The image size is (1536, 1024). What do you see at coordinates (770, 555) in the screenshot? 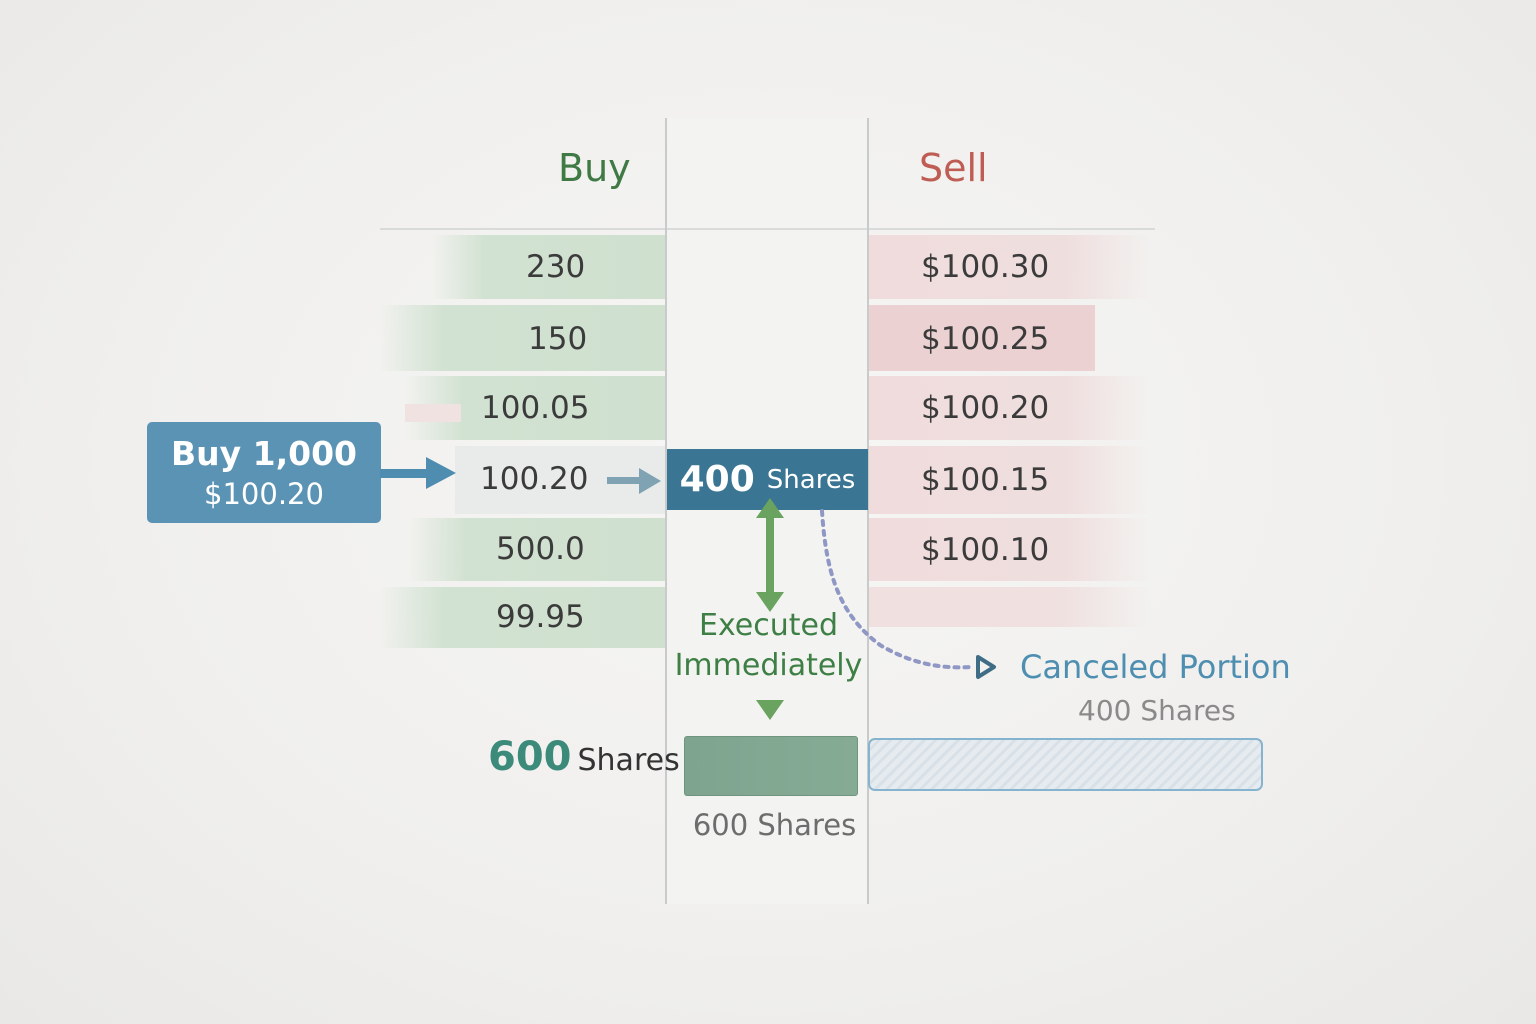
I see `executed-double-arrow-icon` at bounding box center [770, 555].